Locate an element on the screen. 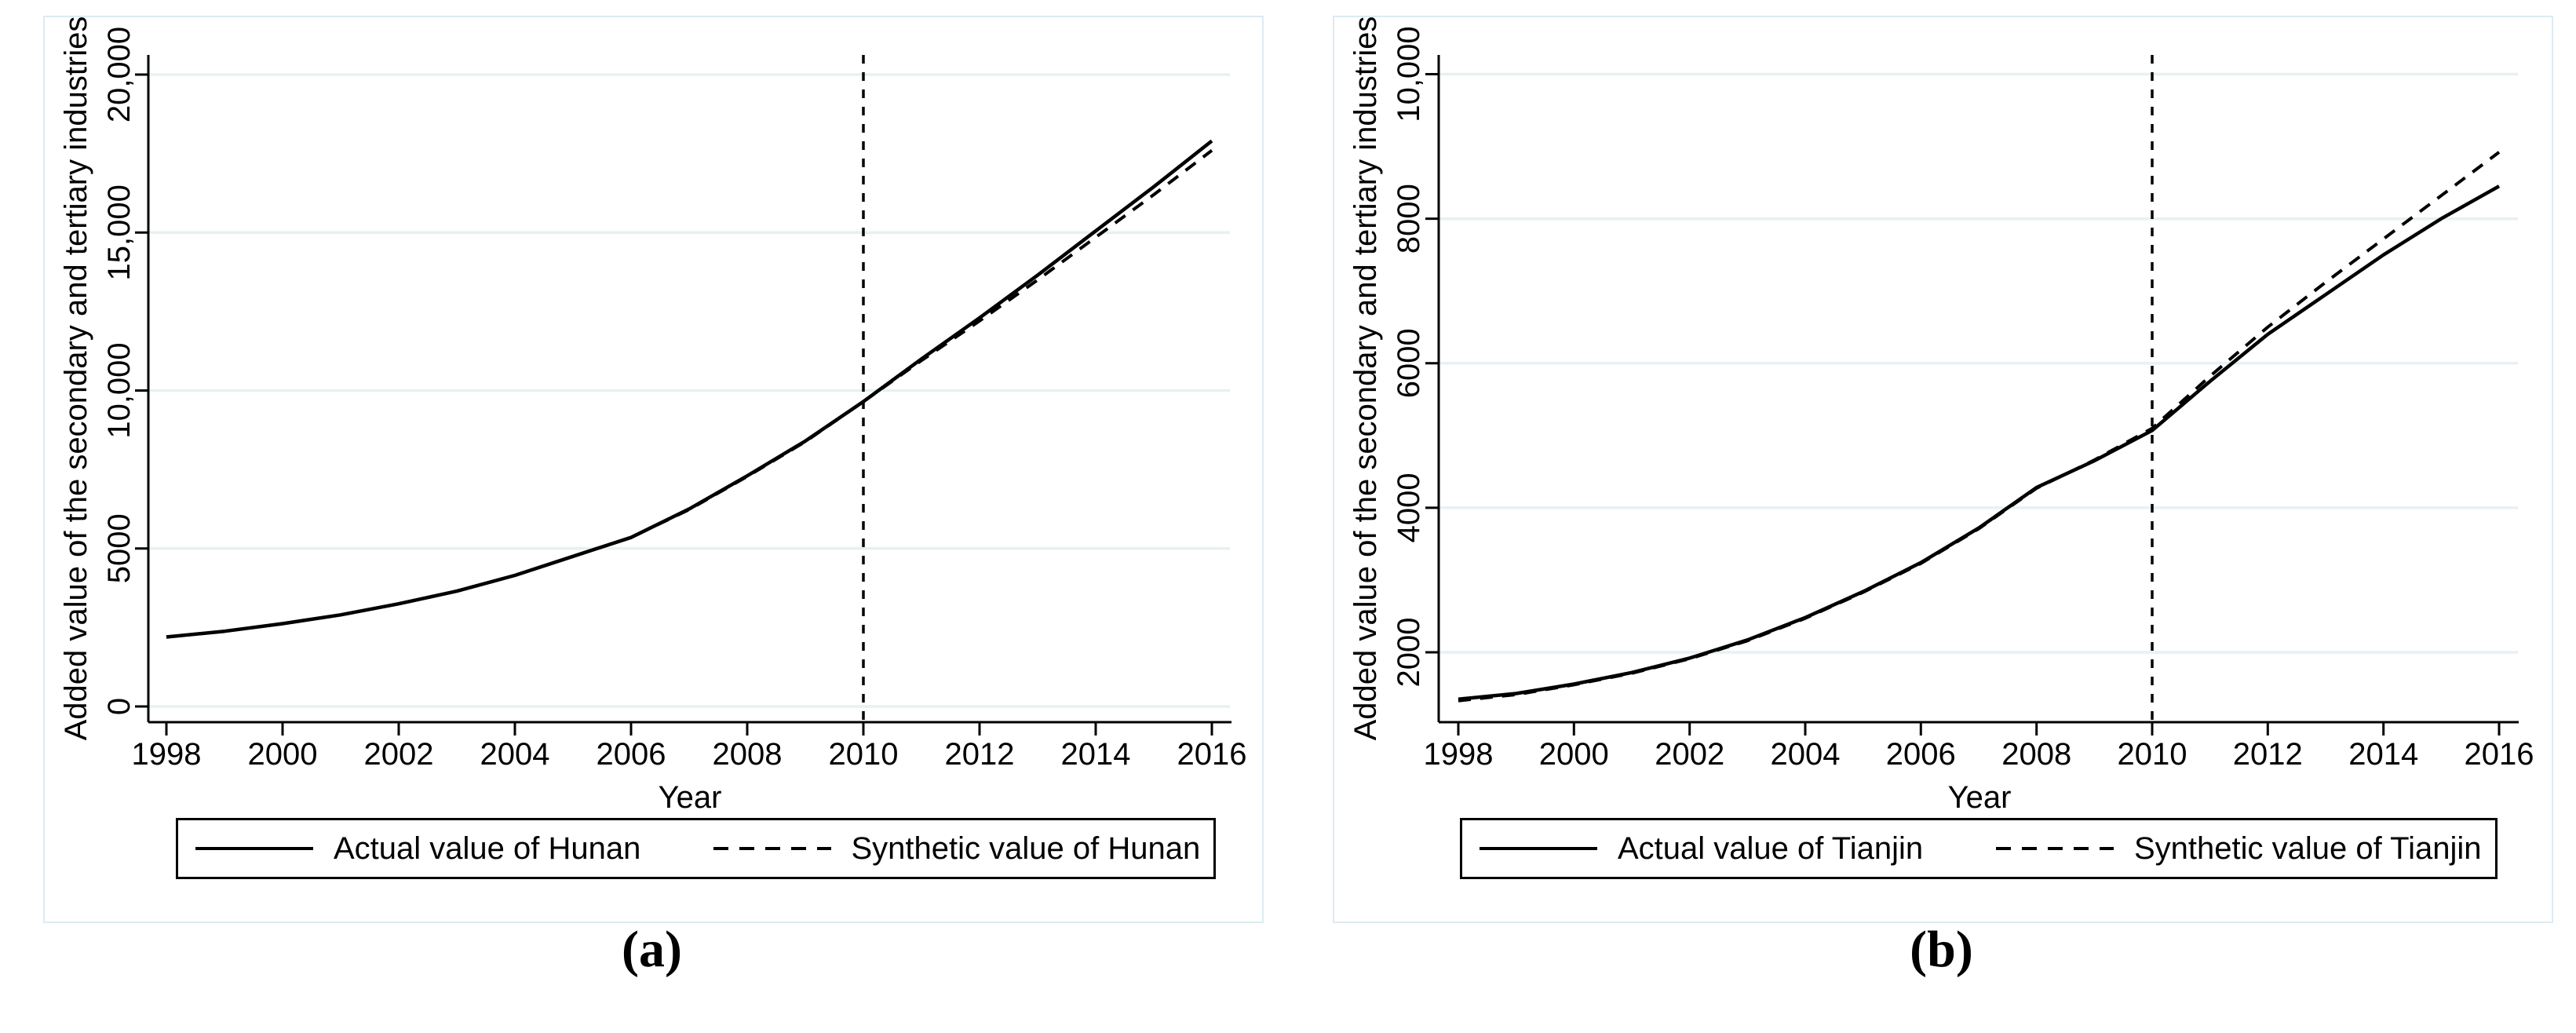 This screenshot has height=1033, width=2576. legend-entry-actual: Actual value of Hunan is located at coordinates (437, 848).